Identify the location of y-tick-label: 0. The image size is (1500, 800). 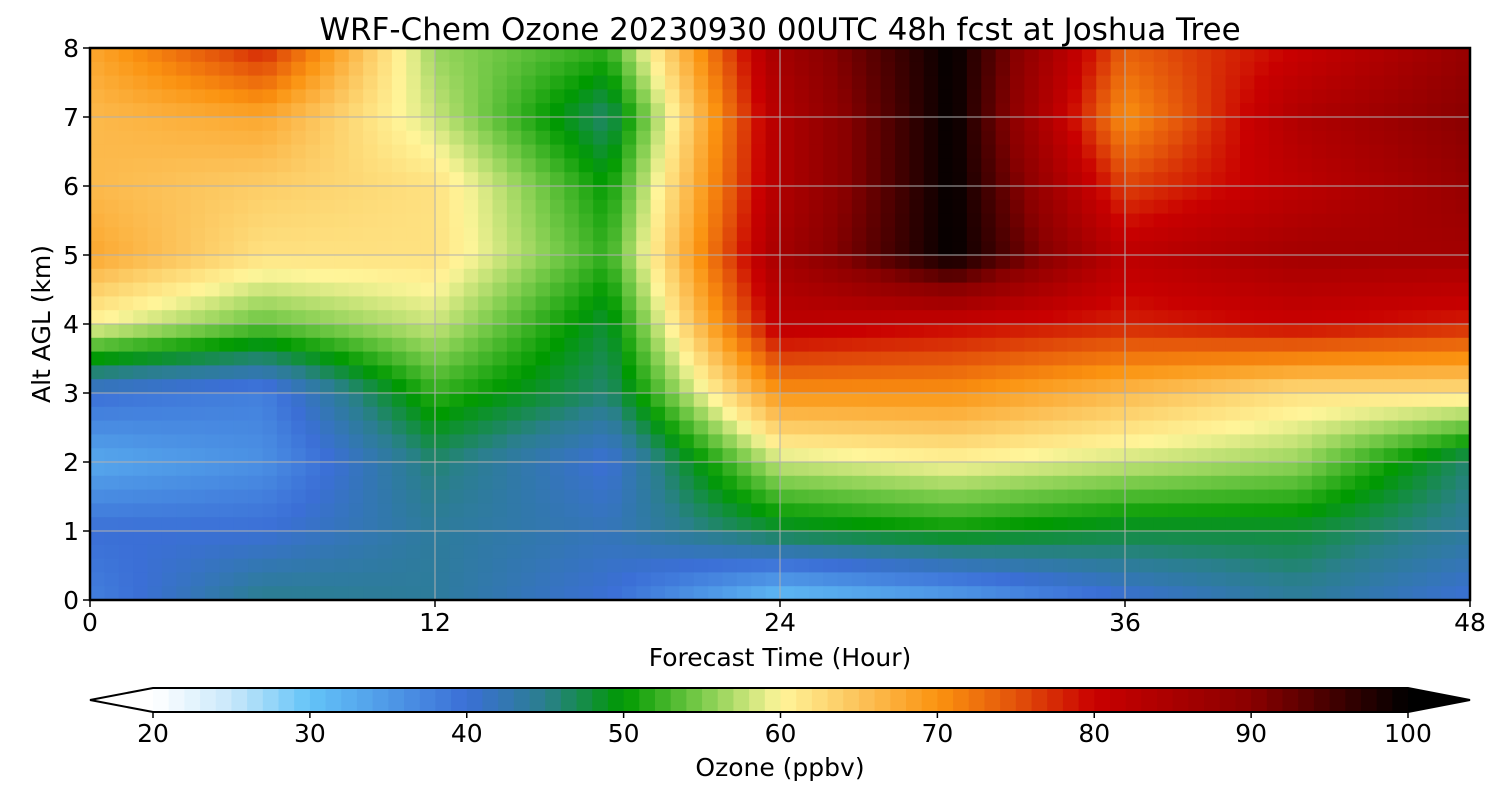
(71, 600).